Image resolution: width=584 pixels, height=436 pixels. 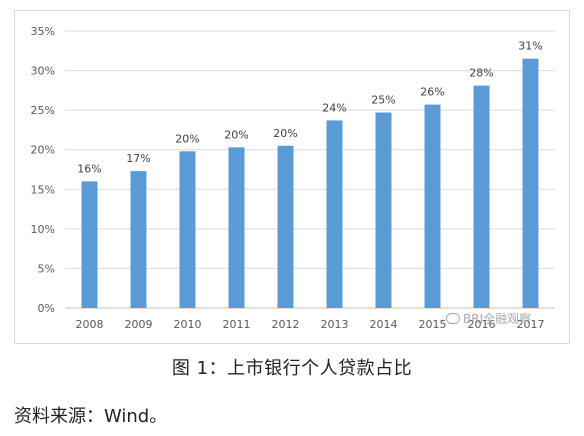 I want to click on y-tick-label: 35%, so click(x=43, y=31).